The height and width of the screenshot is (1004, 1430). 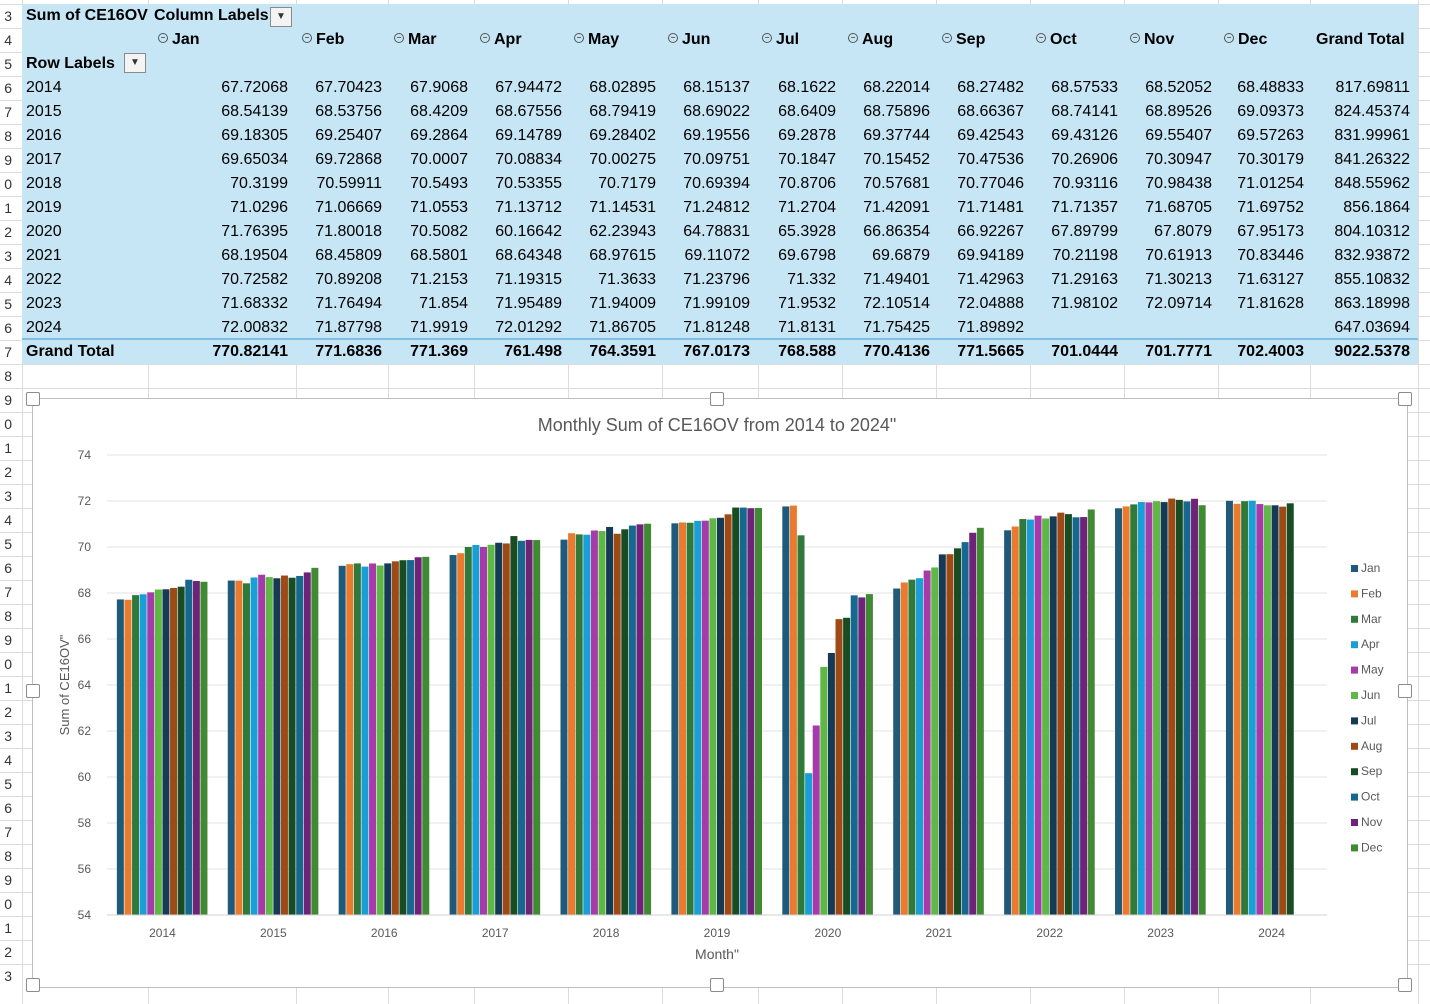 What do you see at coordinates (1084, 303) in the screenshot?
I see `value-cell: 71.98102` at bounding box center [1084, 303].